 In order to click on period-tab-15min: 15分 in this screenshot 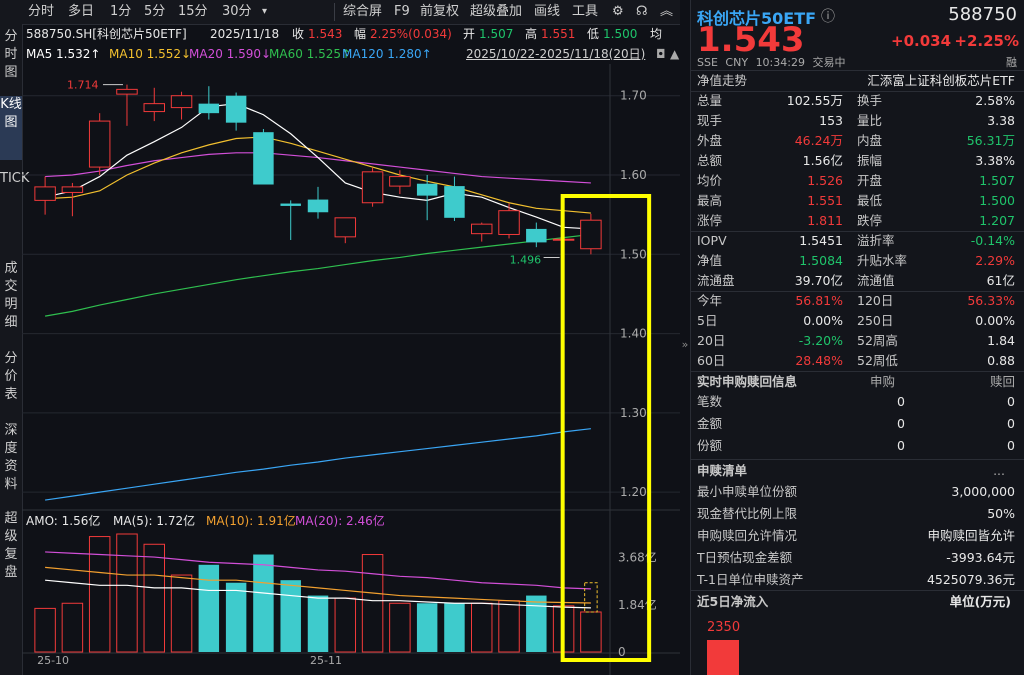, I will do `click(193, 11)`.